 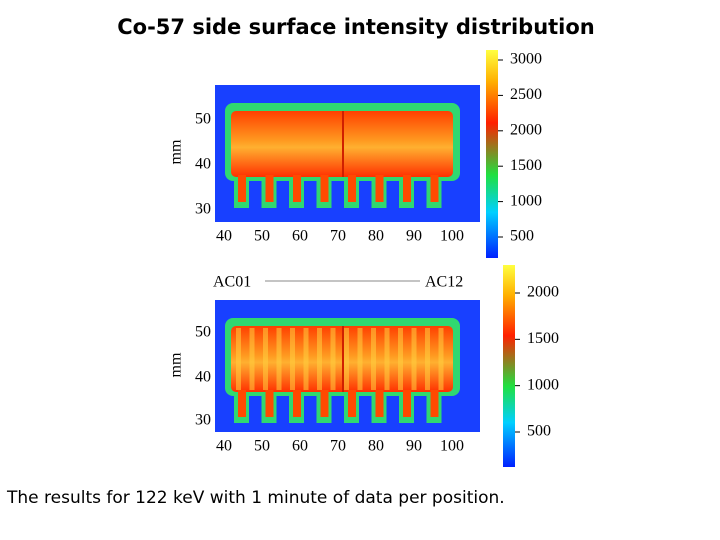 What do you see at coordinates (526, 59) in the screenshot?
I see `colorbar-tick-label: 3000` at bounding box center [526, 59].